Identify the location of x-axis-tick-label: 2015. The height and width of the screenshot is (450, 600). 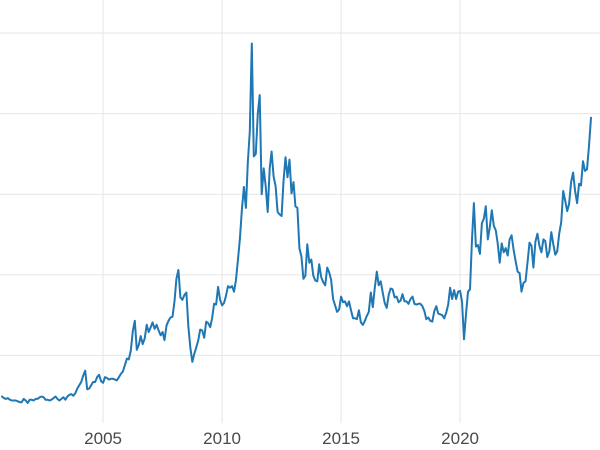
(341, 438).